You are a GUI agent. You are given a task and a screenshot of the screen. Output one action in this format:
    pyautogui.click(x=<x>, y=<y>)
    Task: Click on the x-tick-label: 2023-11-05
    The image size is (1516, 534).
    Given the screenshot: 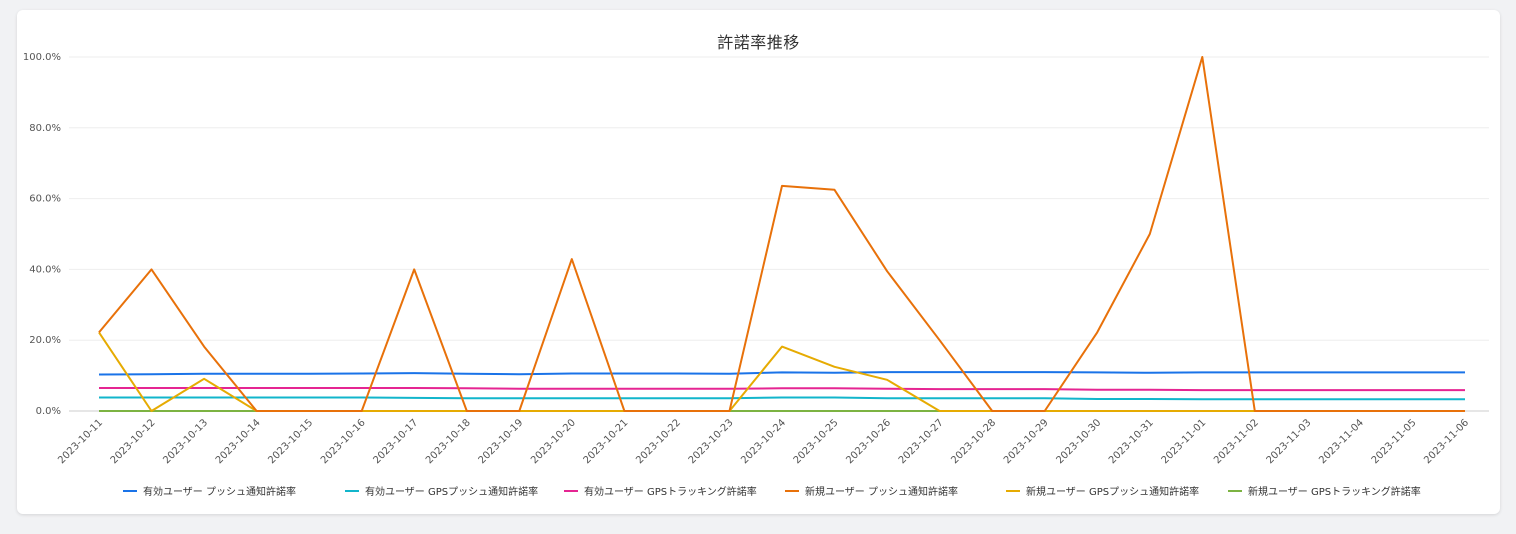 What is the action you would take?
    pyautogui.click(x=1394, y=441)
    